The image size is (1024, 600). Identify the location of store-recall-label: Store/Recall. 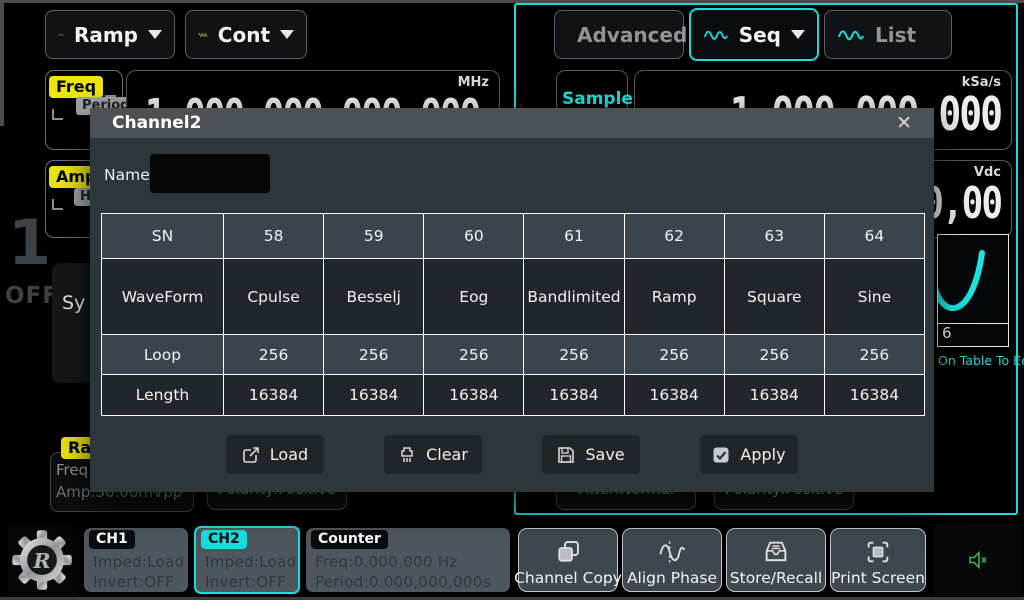
(776, 578).